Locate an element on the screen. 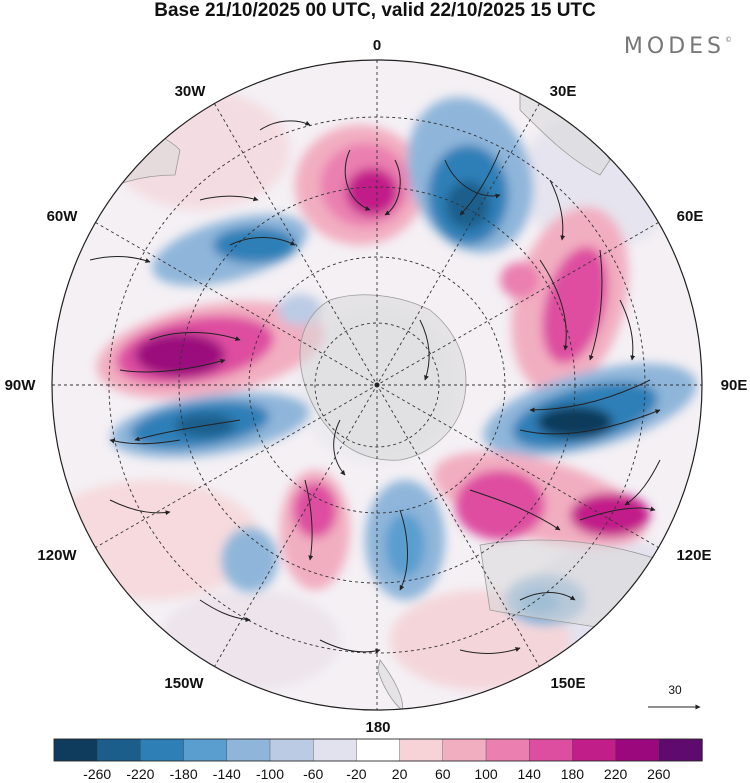 The width and height of the screenshot is (750, 783). reference-vector: 30 is located at coordinates (674, 696).